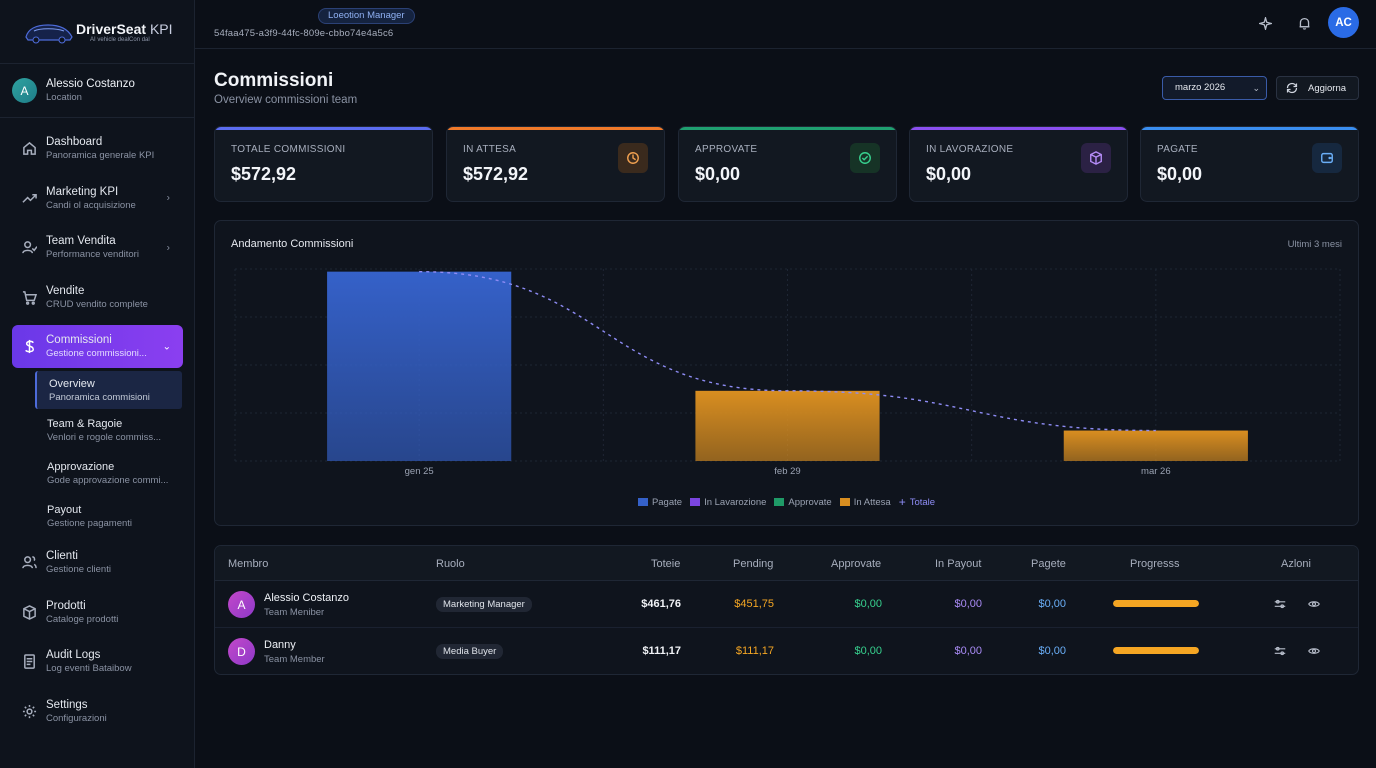 This screenshot has height=768, width=1376. What do you see at coordinates (108, 390) in the screenshot?
I see `subnav-item-overview: Overview Panoramica commisioni` at bounding box center [108, 390].